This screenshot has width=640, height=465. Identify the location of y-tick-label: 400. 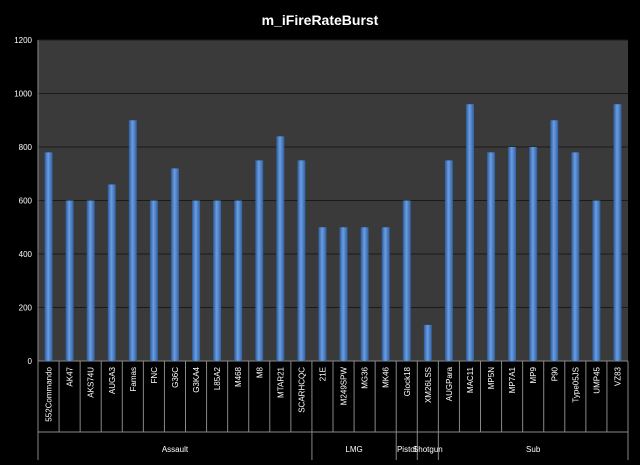
(26, 254).